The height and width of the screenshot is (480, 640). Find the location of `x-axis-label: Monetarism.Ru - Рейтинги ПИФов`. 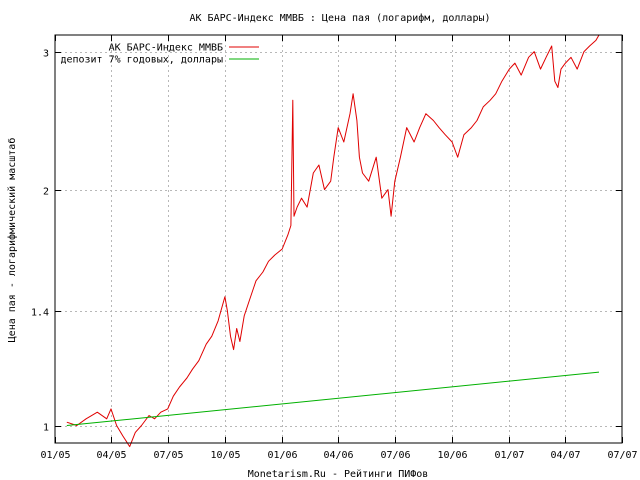

x-axis-label: Monetarism.Ru - Рейтинги ПИФов is located at coordinates (338, 474).